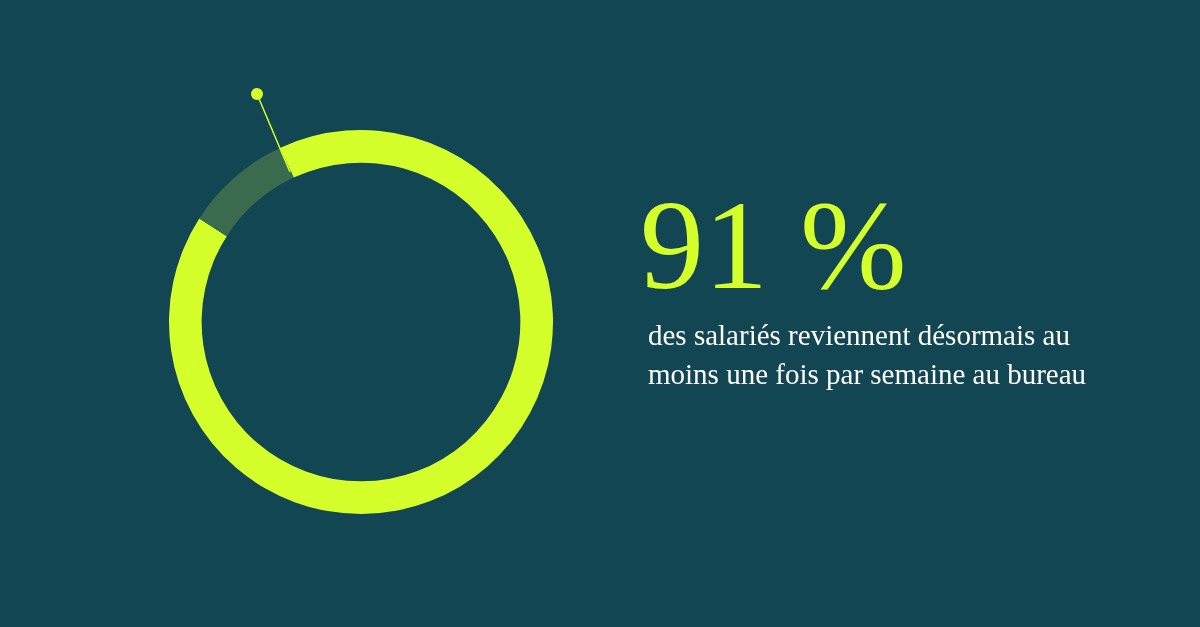 The width and height of the screenshot is (1200, 627). Describe the element at coordinates (773, 245) in the screenshot. I see `data-label: 91 %` at that location.